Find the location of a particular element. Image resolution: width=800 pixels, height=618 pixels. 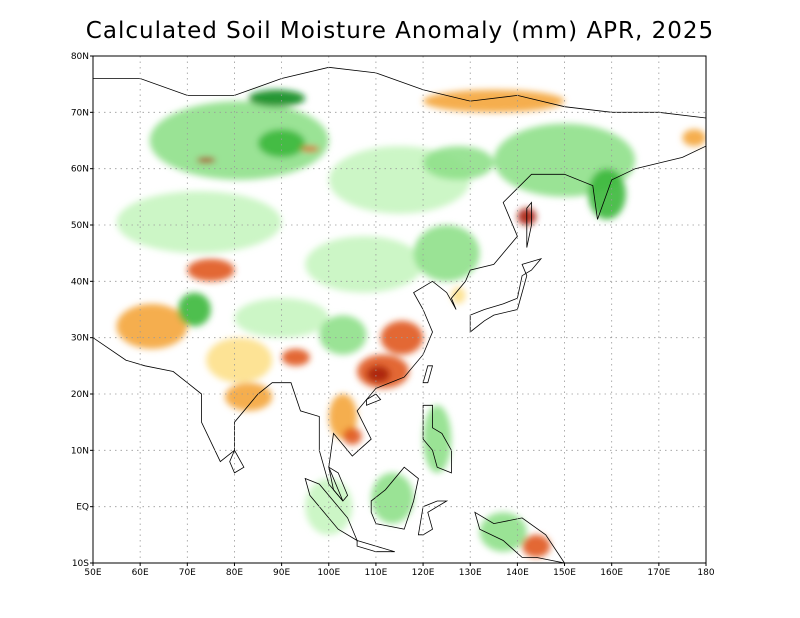

lat-tick-label: 50N is located at coordinates (80, 226).